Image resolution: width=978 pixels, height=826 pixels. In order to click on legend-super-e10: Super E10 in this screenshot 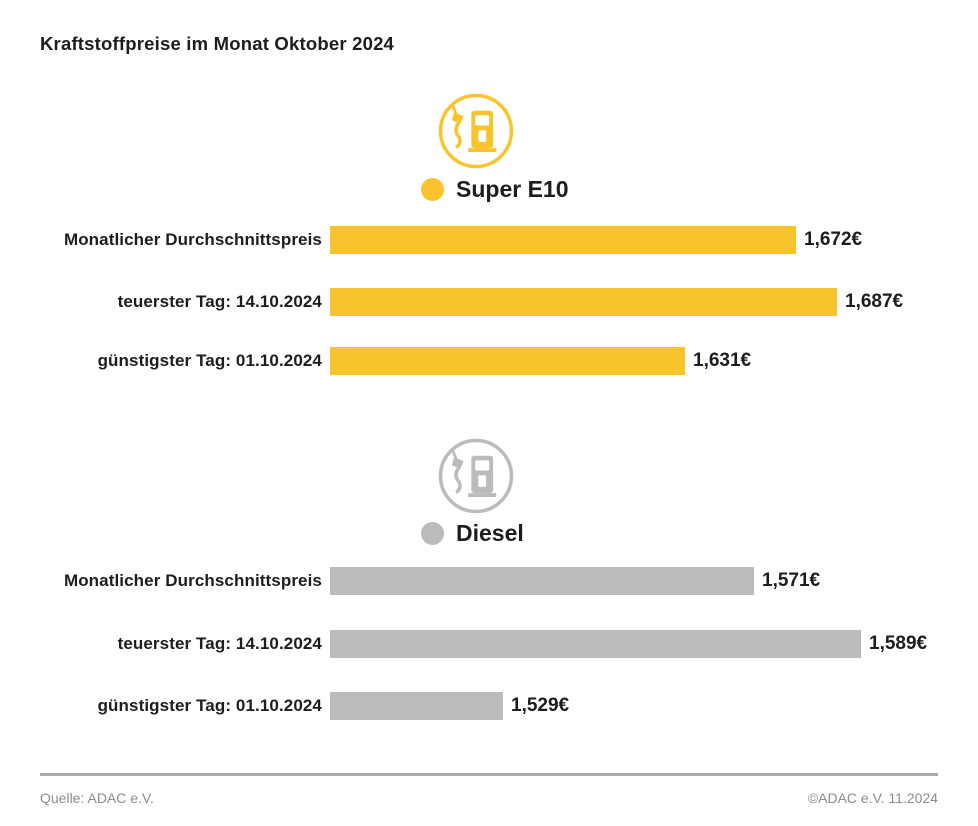, I will do `click(495, 189)`.